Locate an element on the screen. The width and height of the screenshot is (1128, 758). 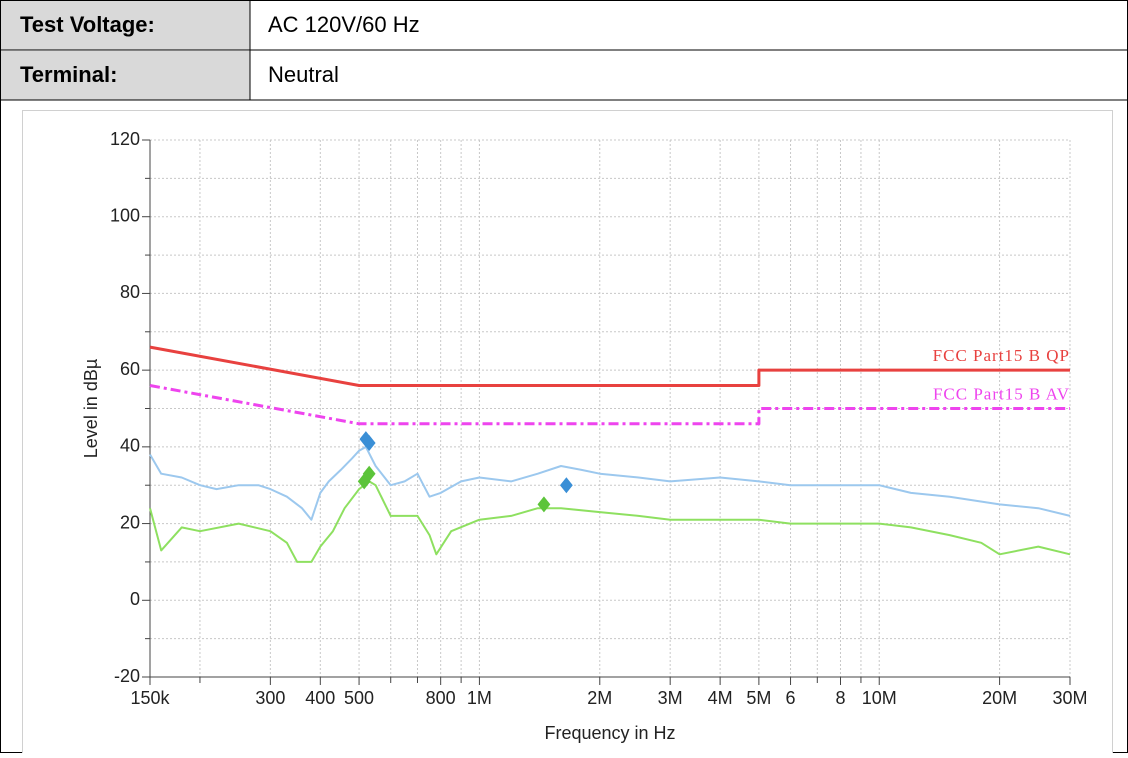
x-tick-label: 3M is located at coordinates (670, 698).